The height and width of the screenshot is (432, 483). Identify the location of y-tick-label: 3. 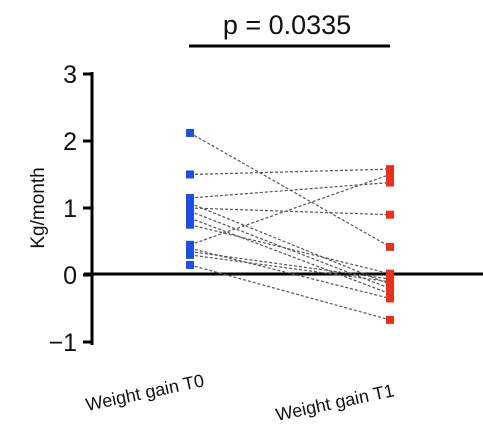
(70, 75).